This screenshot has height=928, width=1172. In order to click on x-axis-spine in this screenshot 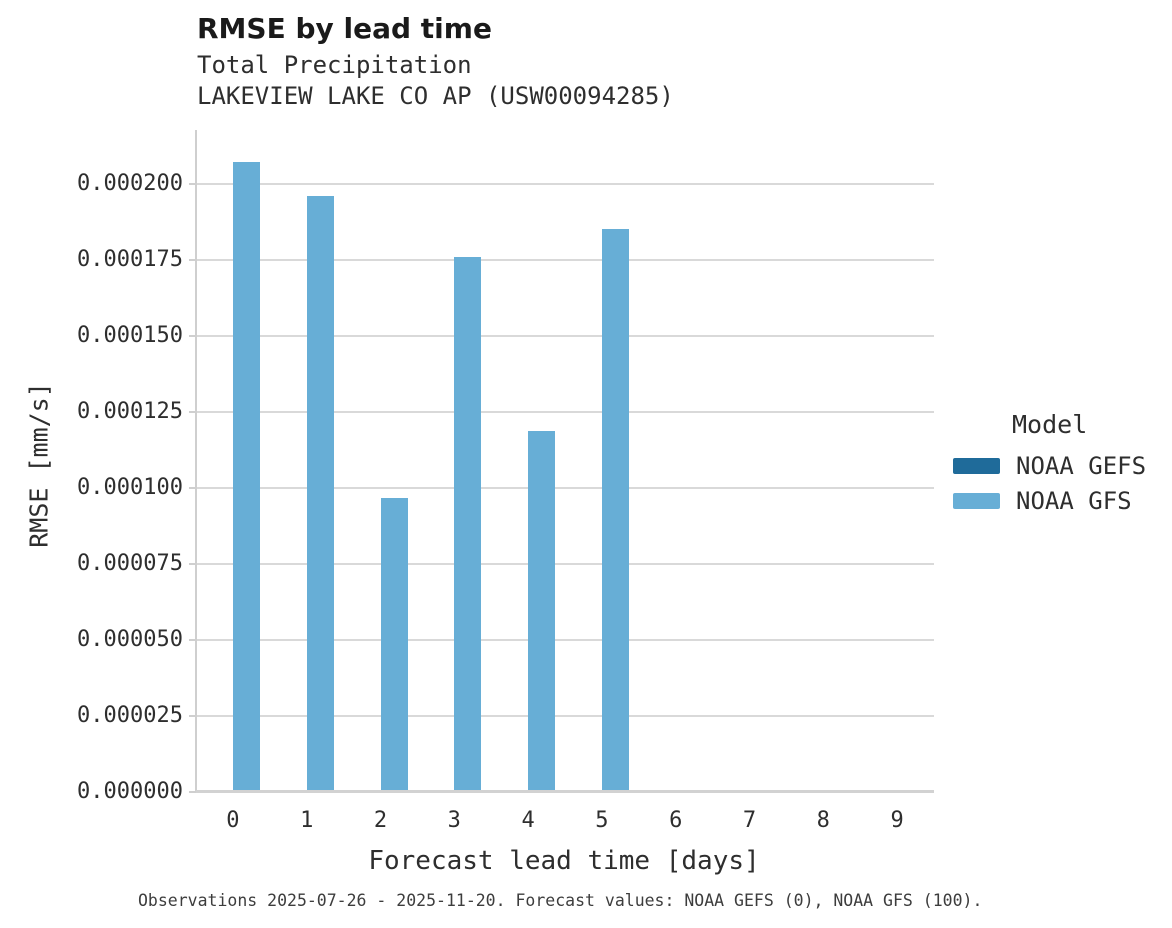, I will do `click(565, 791)`.